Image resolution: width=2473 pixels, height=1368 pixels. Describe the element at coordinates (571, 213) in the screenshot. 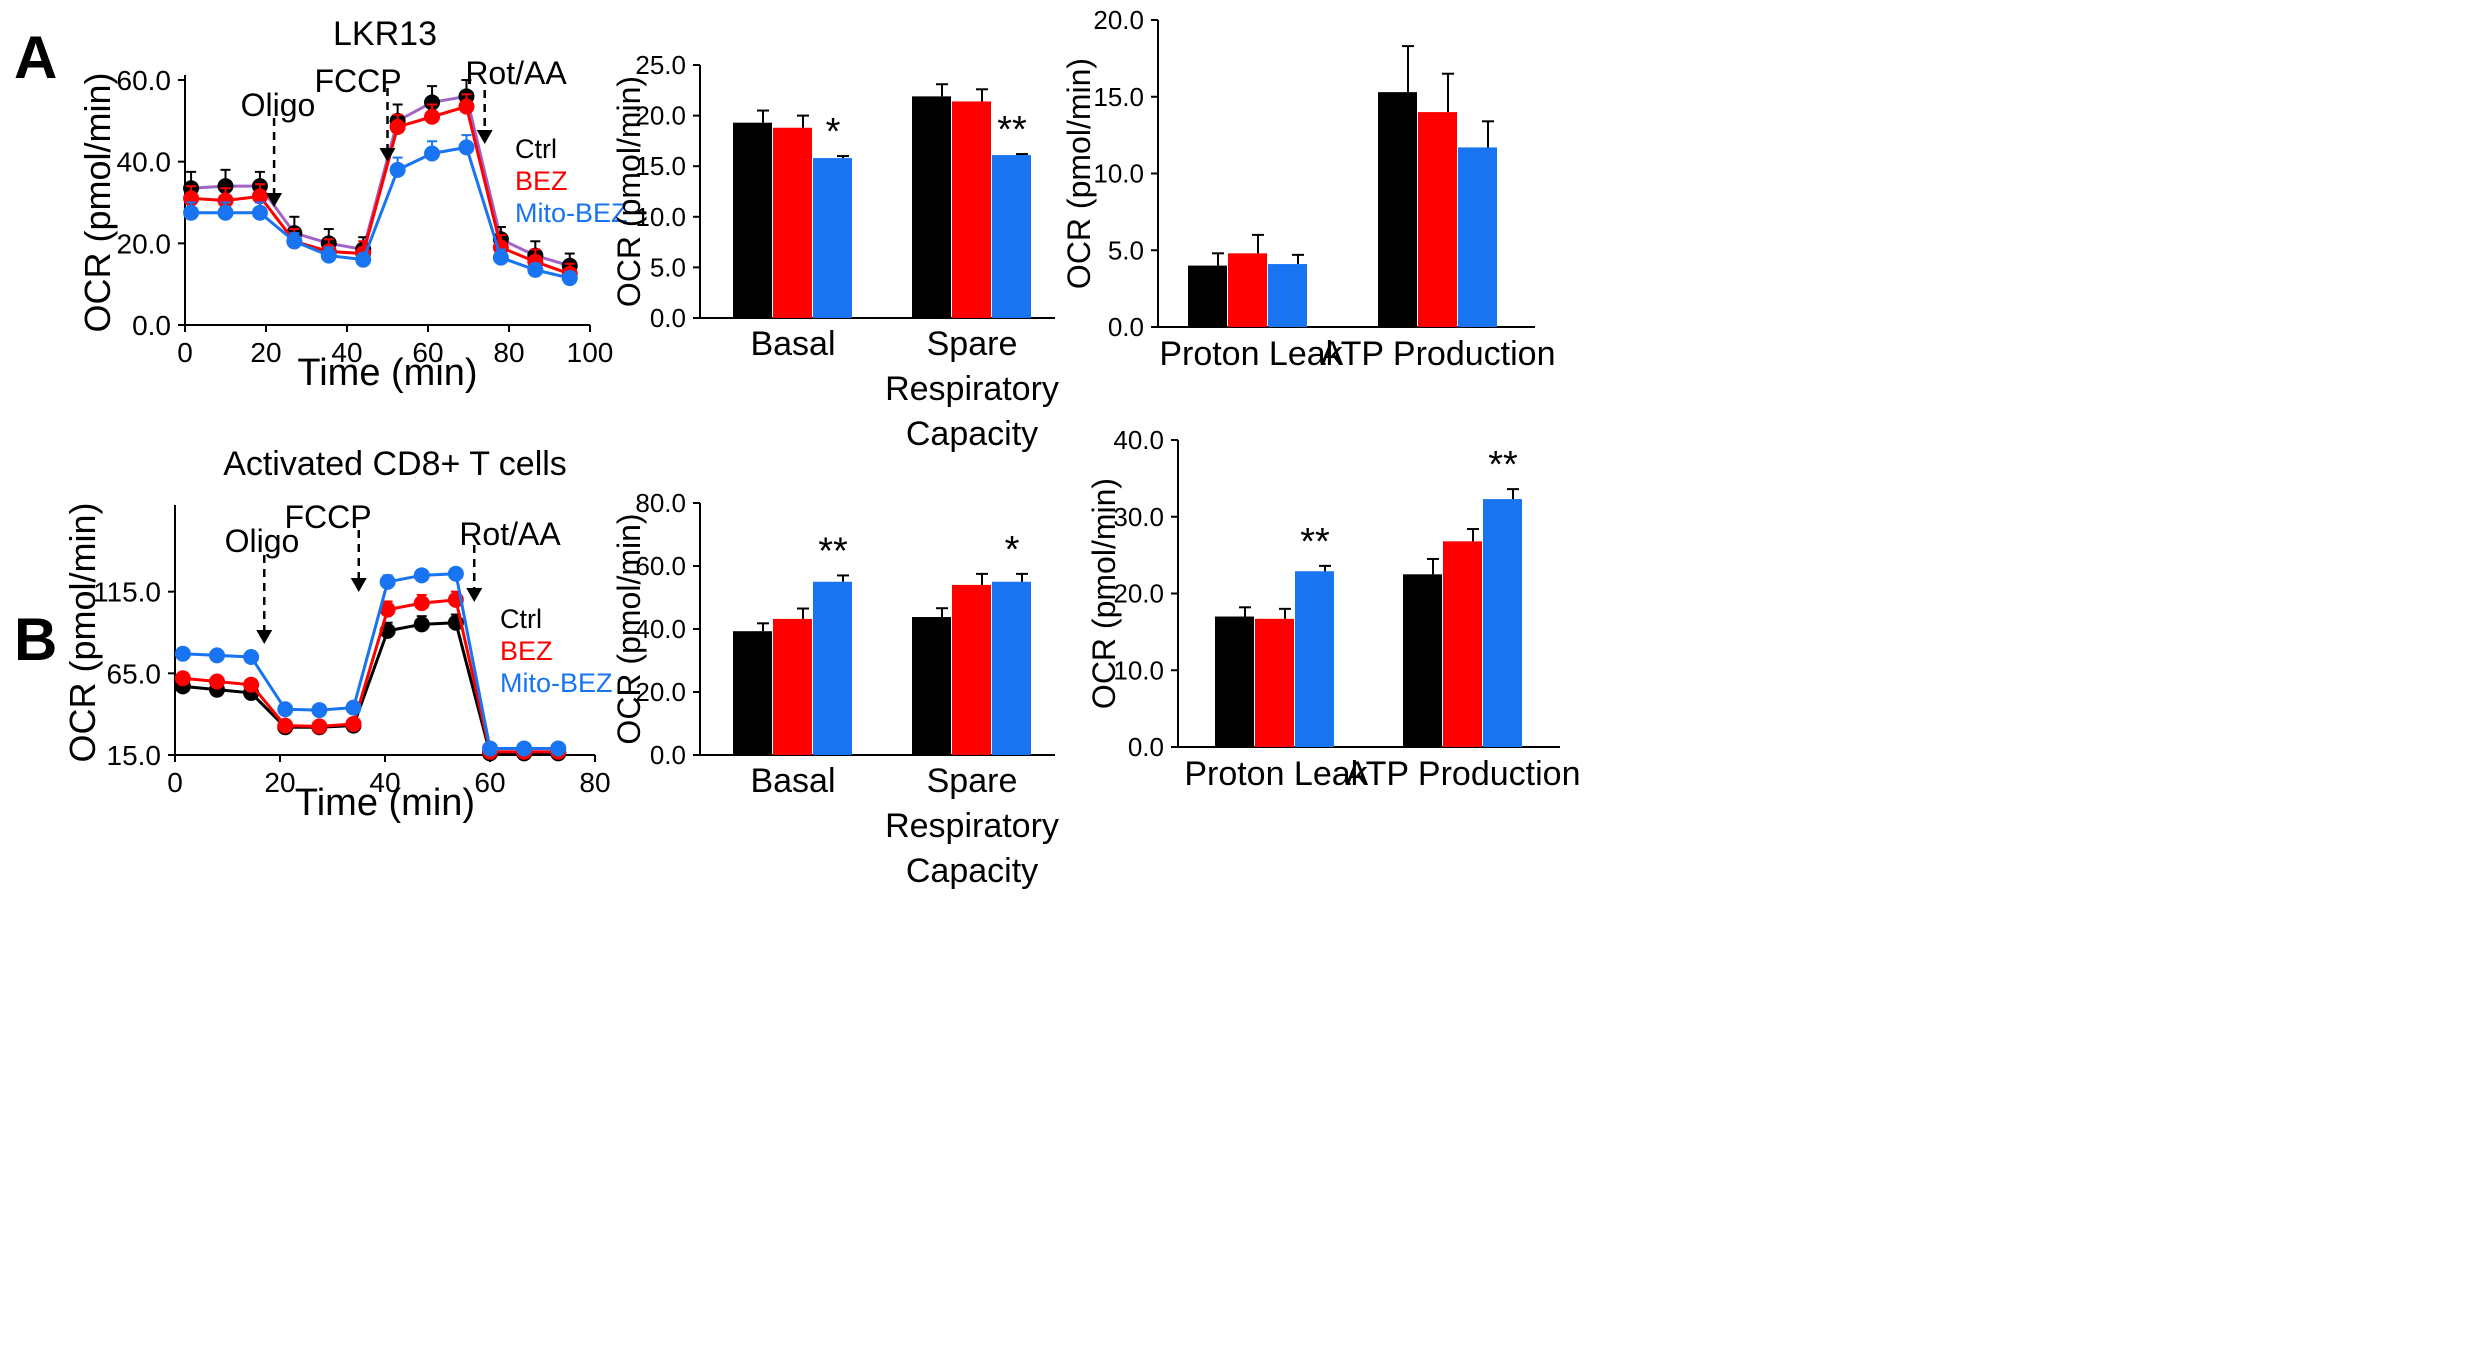

I see `legend-entry: Mito-BEZ` at that location.